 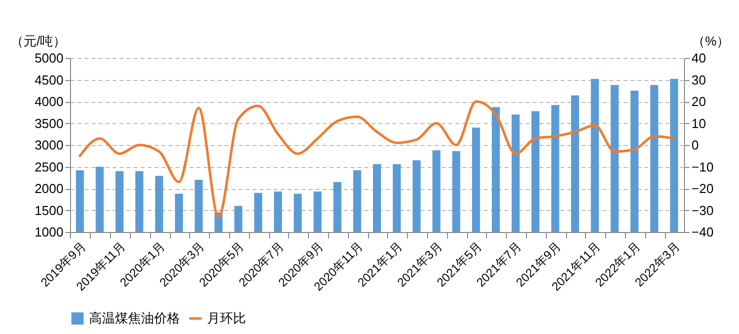 What do you see at coordinates (711, 41) in the screenshot?
I see `y2-axis-title: （%）` at bounding box center [711, 41].